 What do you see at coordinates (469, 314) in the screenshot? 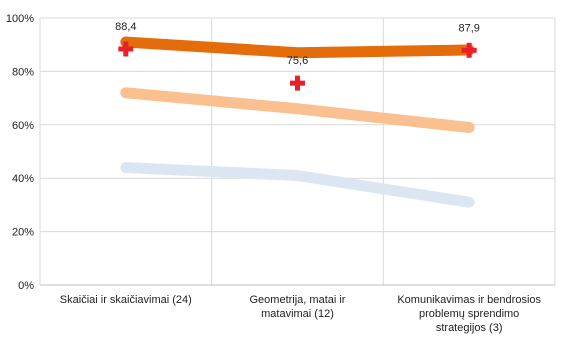
I see `x-category-label: problemų sprendimo` at bounding box center [469, 314].